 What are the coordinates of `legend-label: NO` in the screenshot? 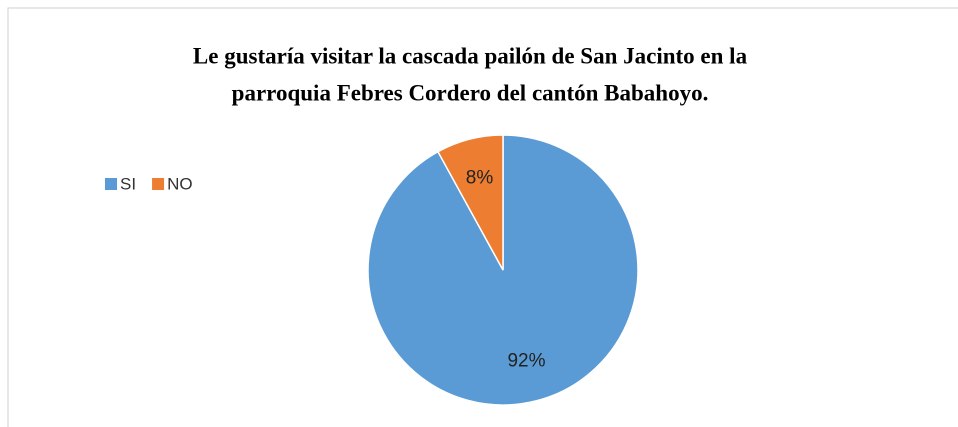 It's located at (180, 183).